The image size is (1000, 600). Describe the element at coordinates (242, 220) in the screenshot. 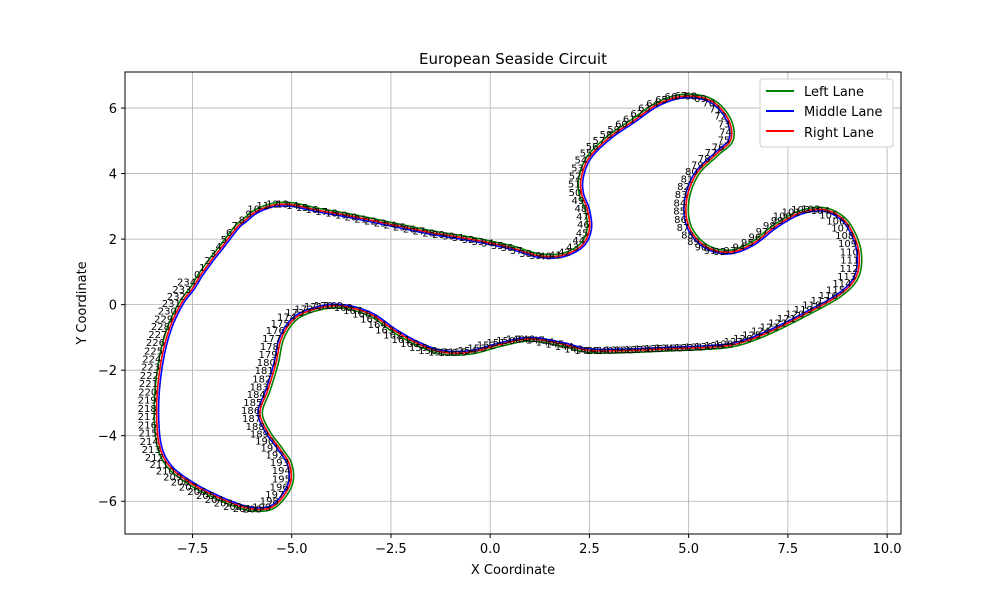

I see `point-index-label: 8` at that location.